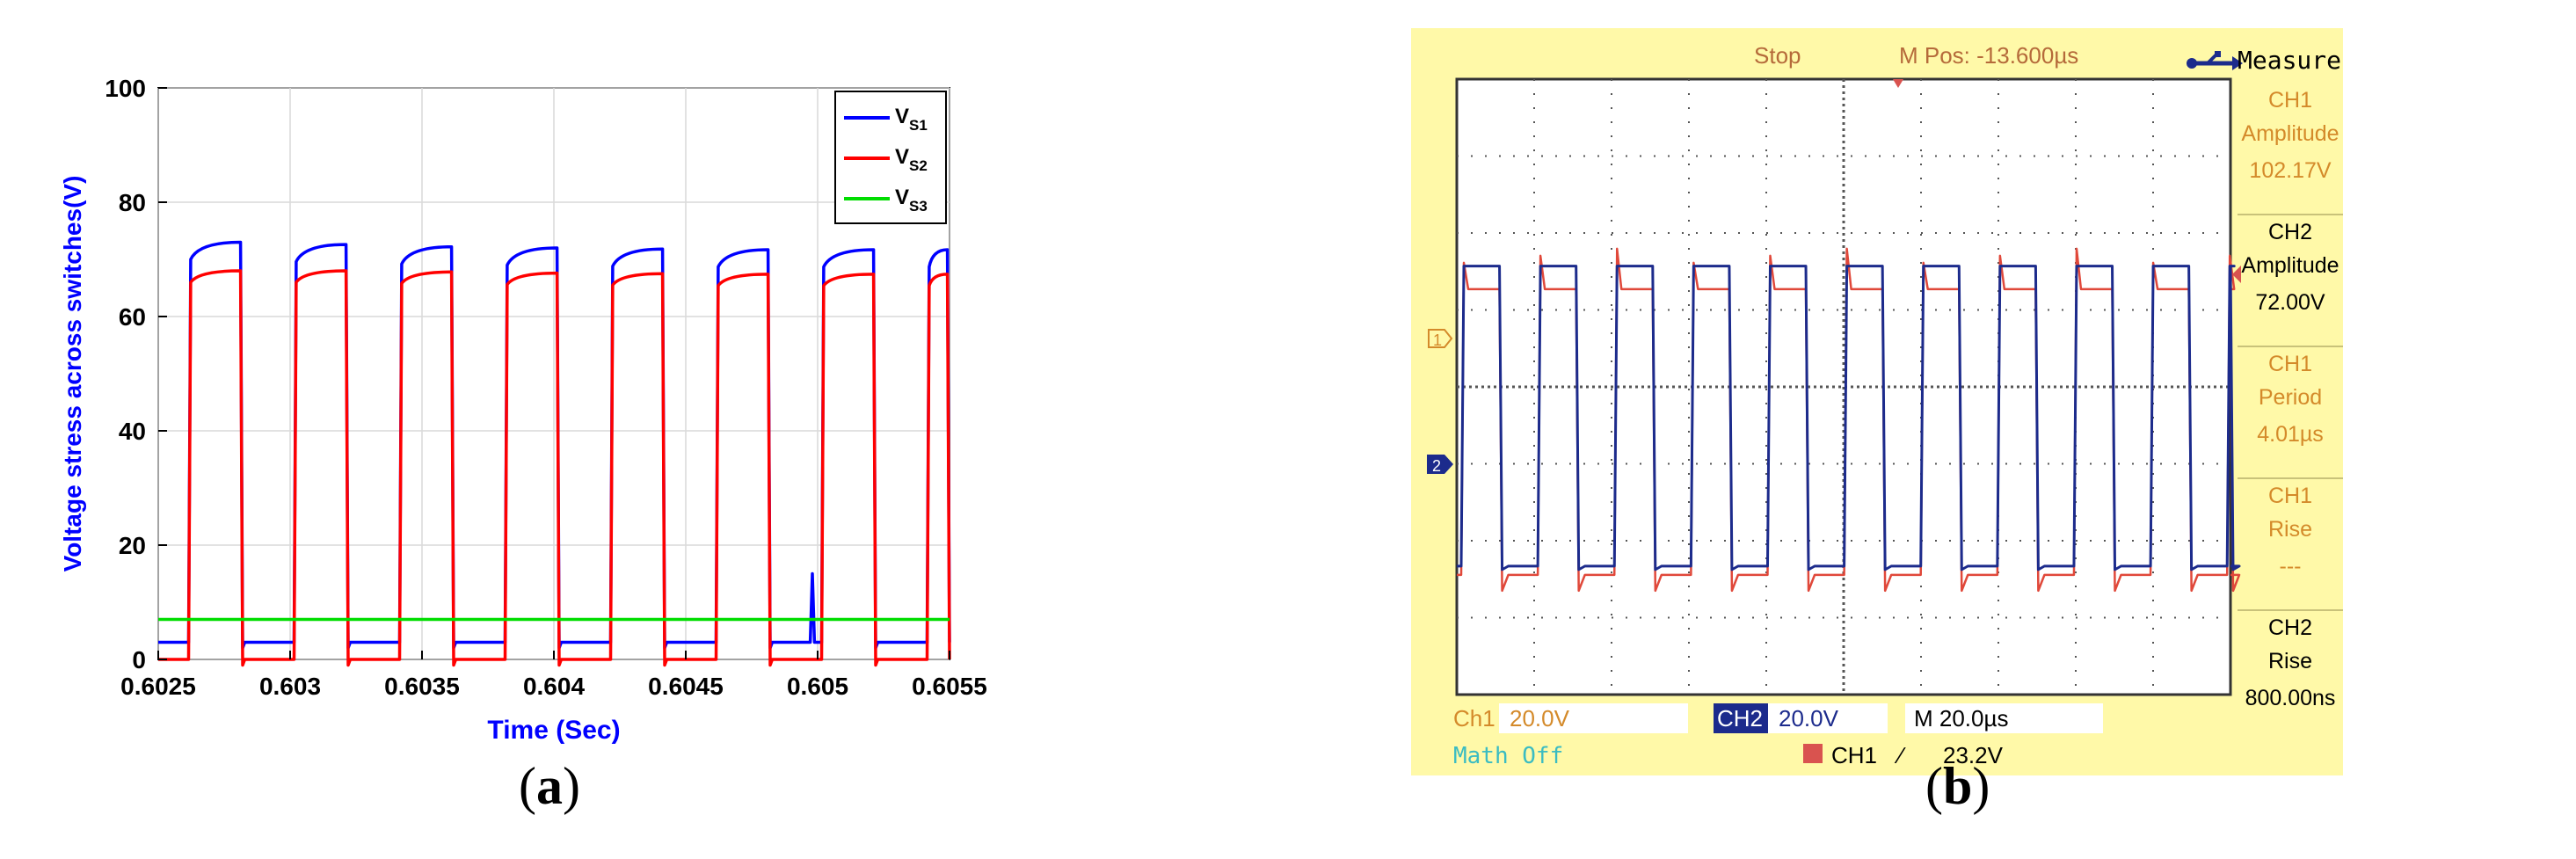 This screenshot has width=2576, height=859. What do you see at coordinates (1854, 755) in the screenshot?
I see `trigger-channel: CH1` at bounding box center [1854, 755].